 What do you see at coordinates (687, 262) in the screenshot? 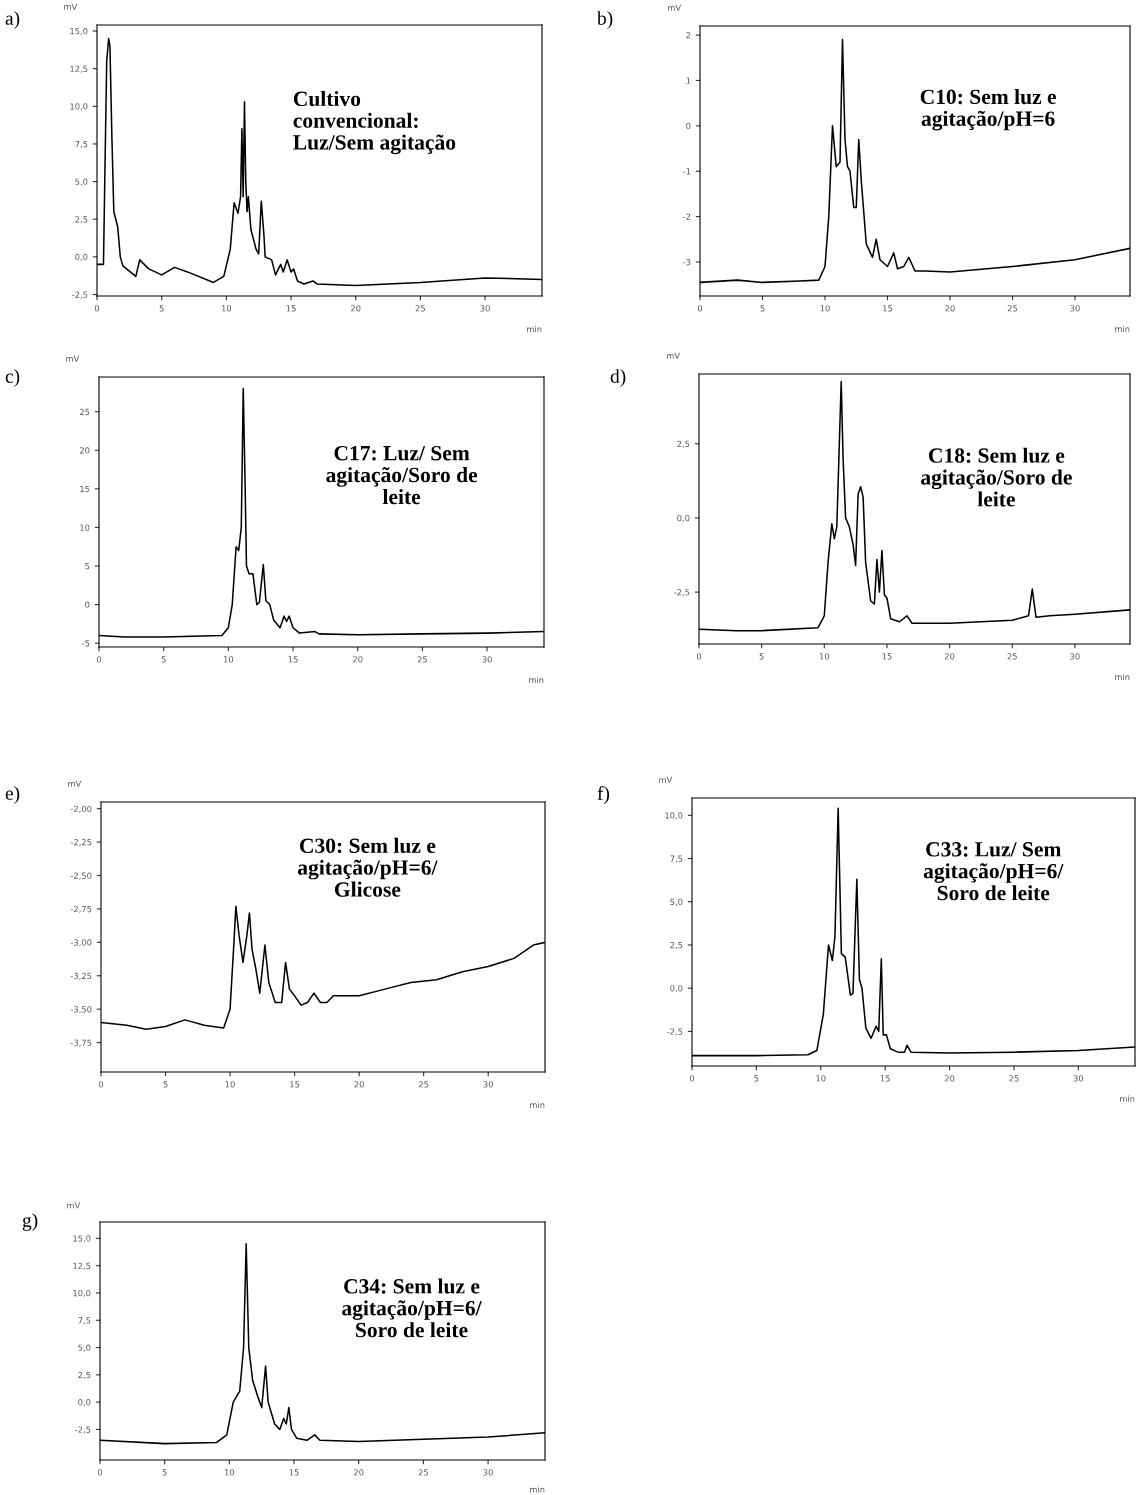
I see `y-tick-label: -3` at bounding box center [687, 262].